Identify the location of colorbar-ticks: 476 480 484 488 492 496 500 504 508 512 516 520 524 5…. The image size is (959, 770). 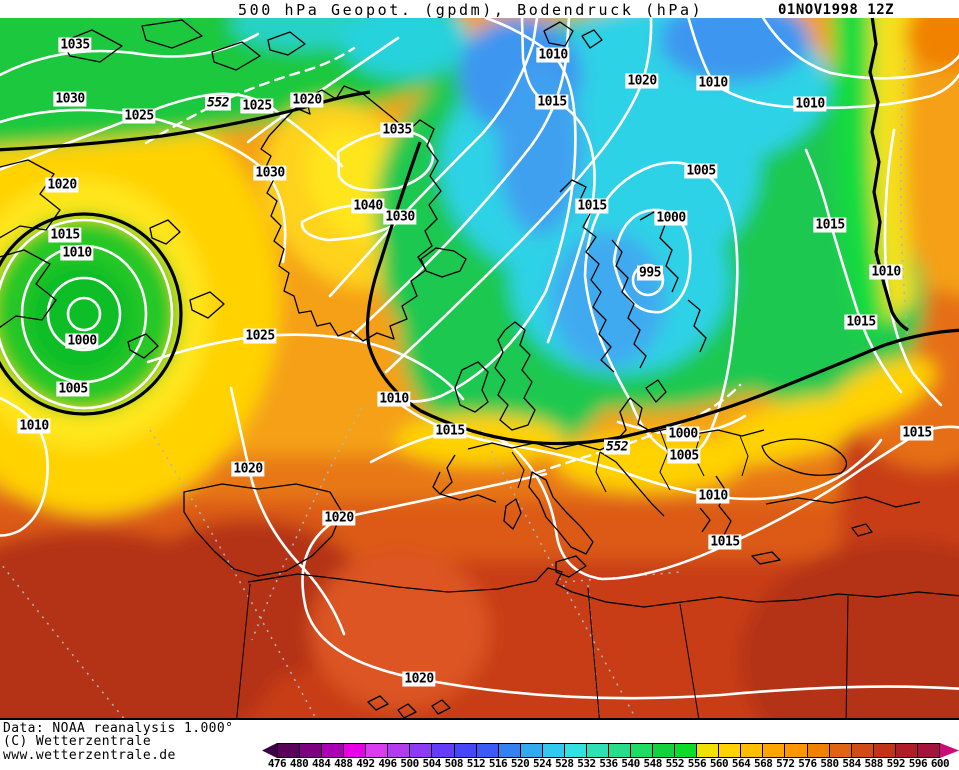
(609, 763).